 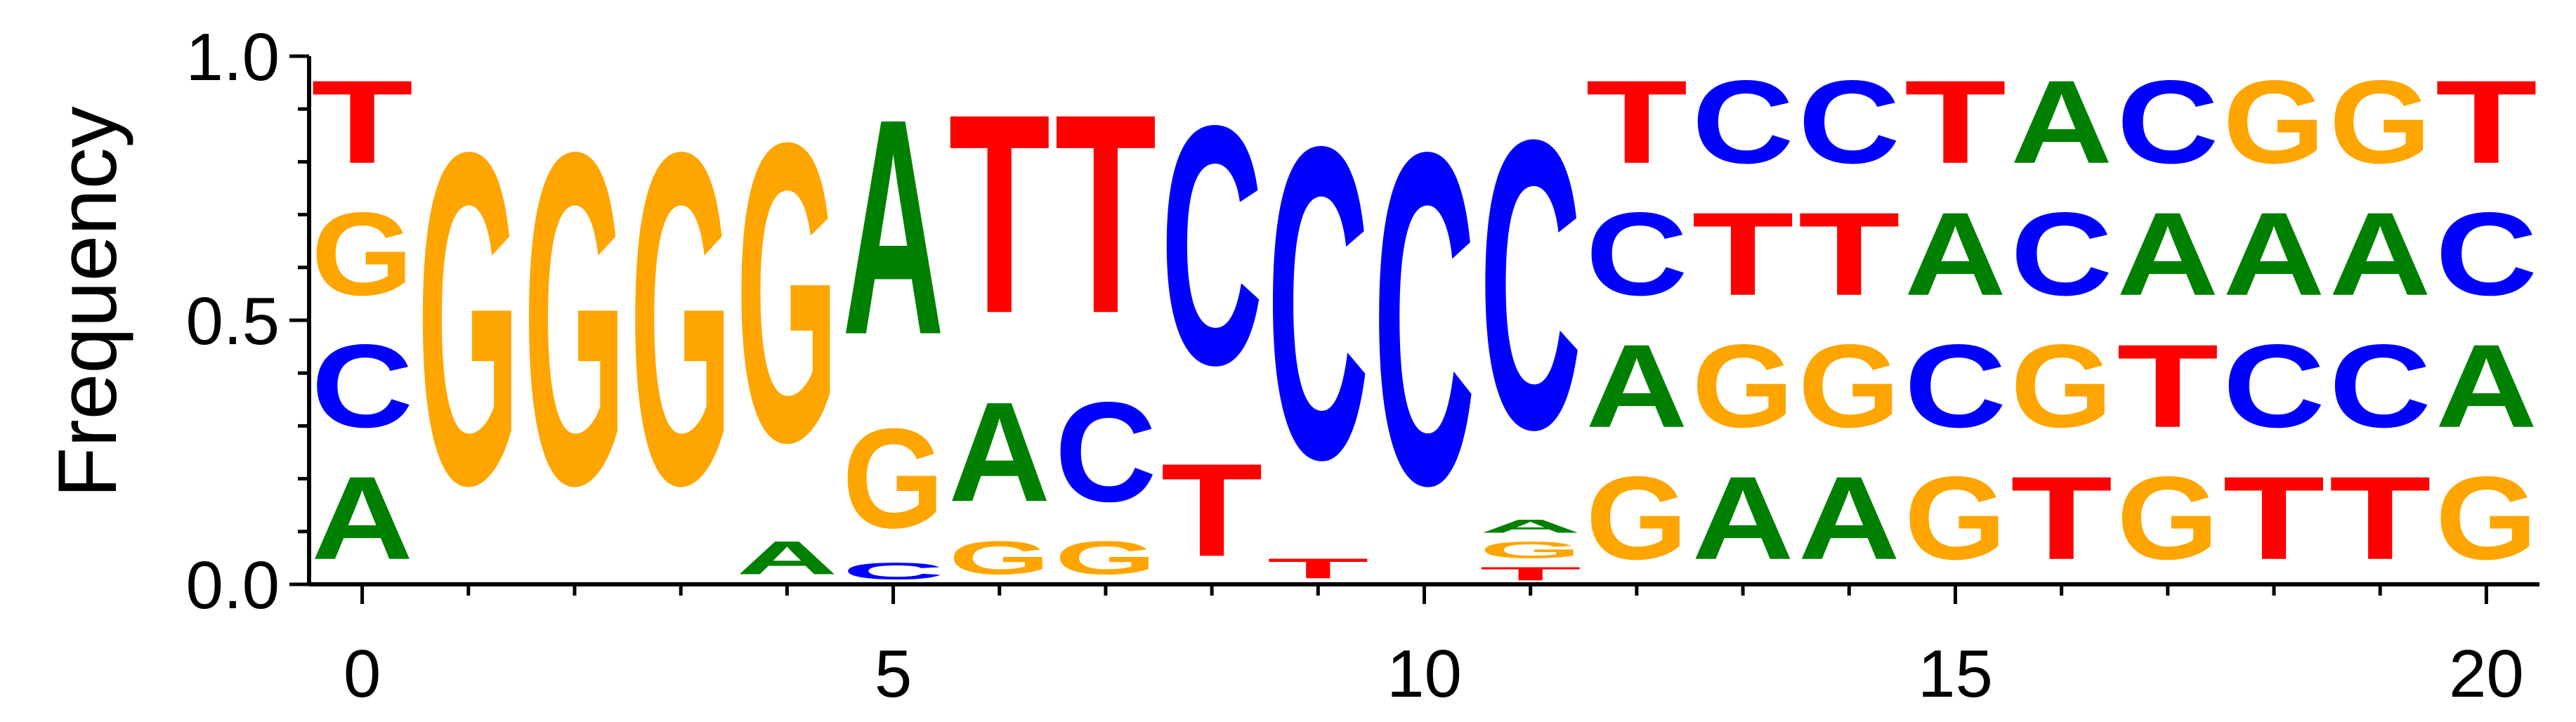 What do you see at coordinates (233, 321) in the screenshot?
I see `y-tick-label: 0.5` at bounding box center [233, 321].